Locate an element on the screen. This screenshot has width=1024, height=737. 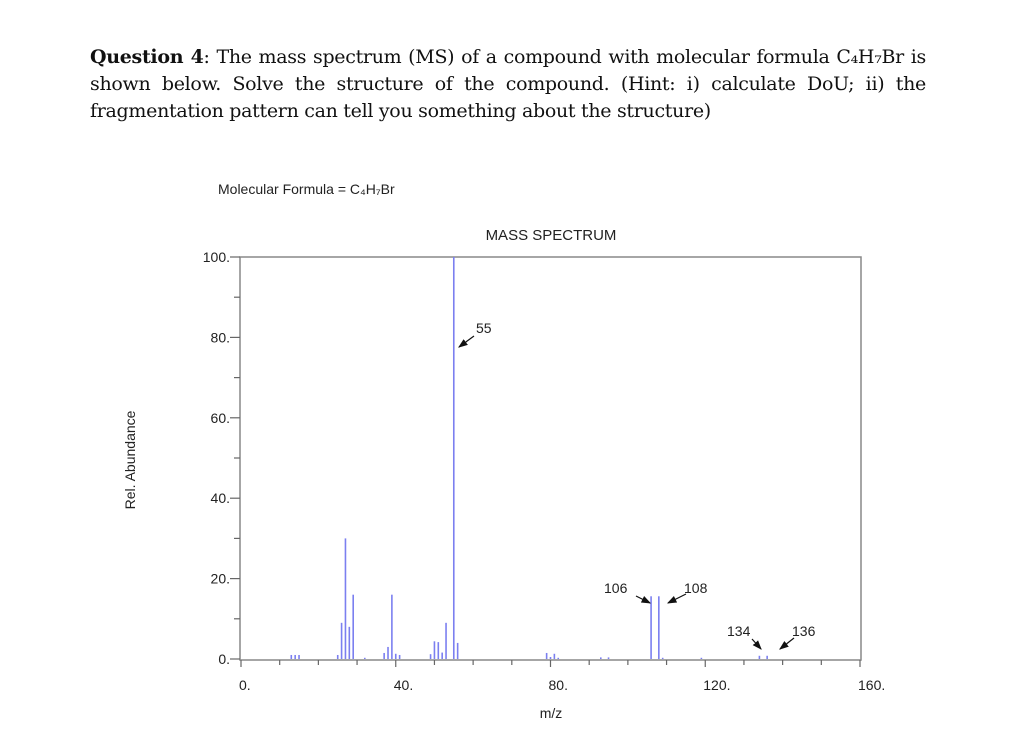
y-tick-label: 60. is located at coordinates (220, 418).